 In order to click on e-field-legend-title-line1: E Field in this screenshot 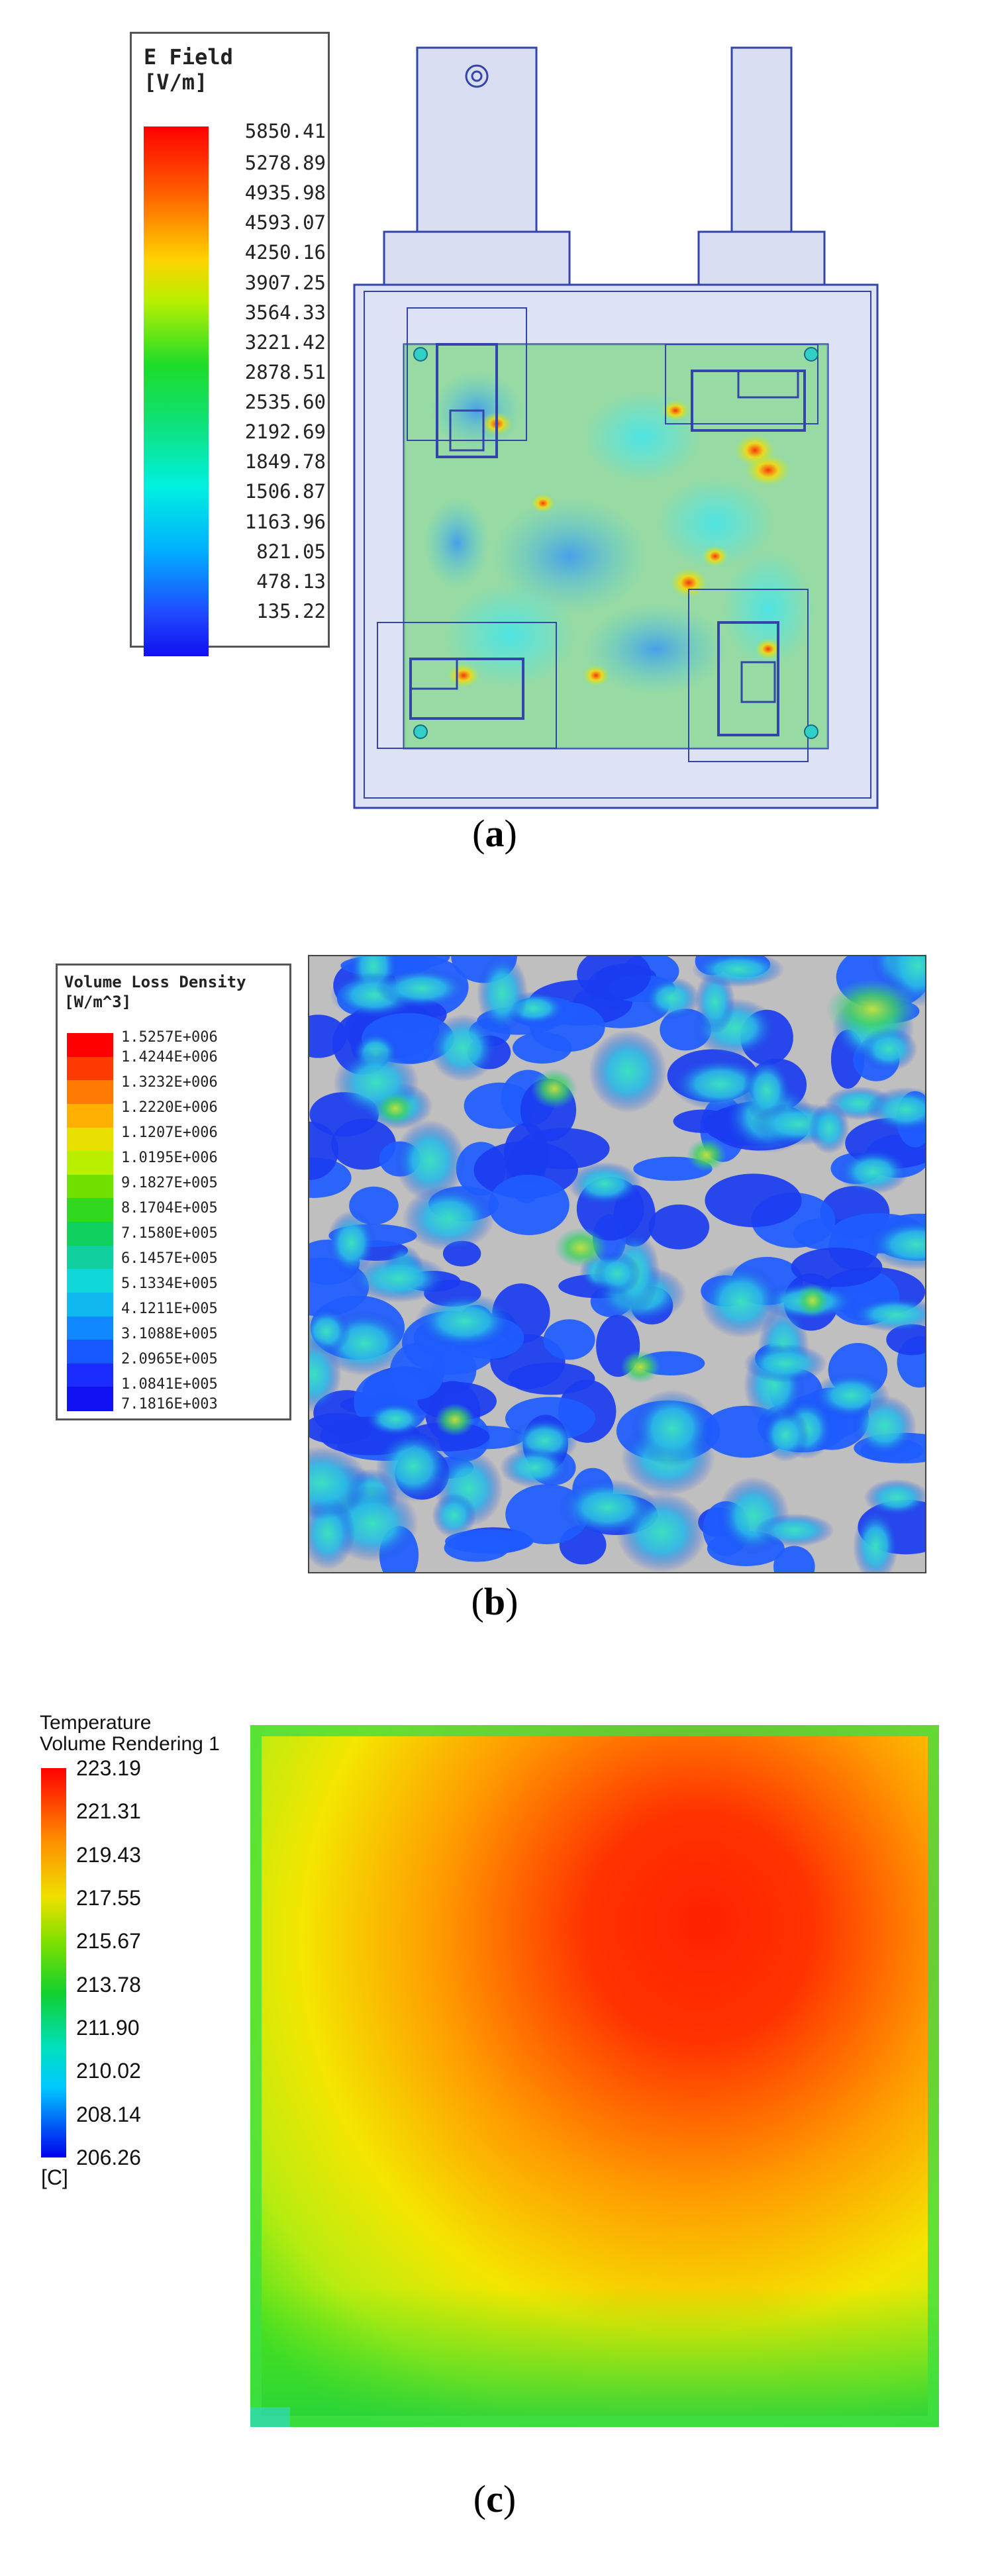, I will do `click(188, 57)`.